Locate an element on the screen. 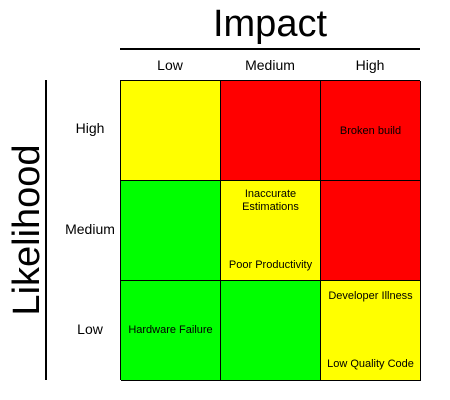 The height and width of the screenshot is (400, 450). cell-high-likelihood-medium-impact is located at coordinates (271, 131).